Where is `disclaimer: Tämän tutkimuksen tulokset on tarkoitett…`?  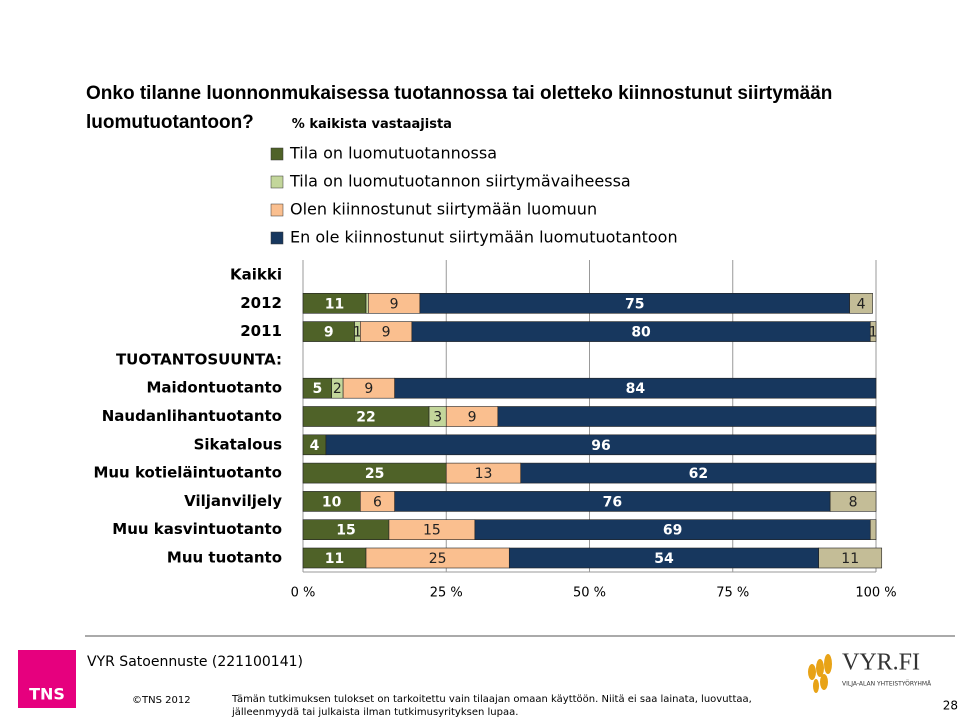 disclaimer: Tämän tutkimuksen tulokset on tarkoitett… is located at coordinates (492, 706).